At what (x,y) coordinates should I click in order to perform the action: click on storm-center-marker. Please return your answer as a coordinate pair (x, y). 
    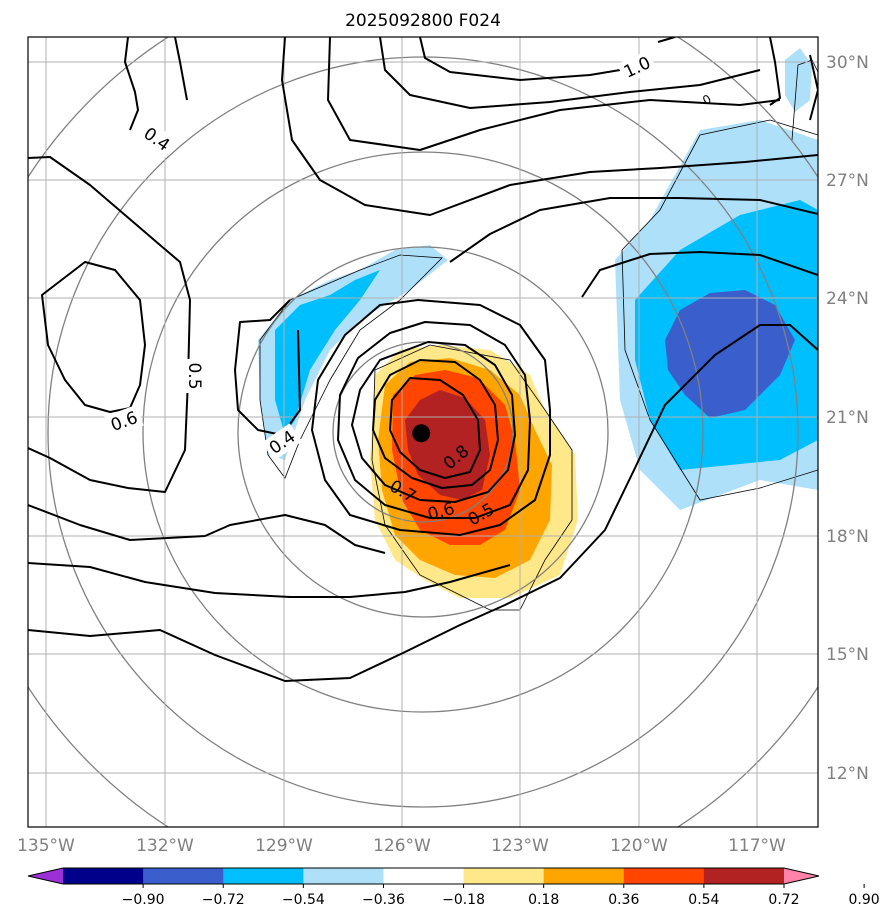
    Looking at the image, I should click on (421, 433).